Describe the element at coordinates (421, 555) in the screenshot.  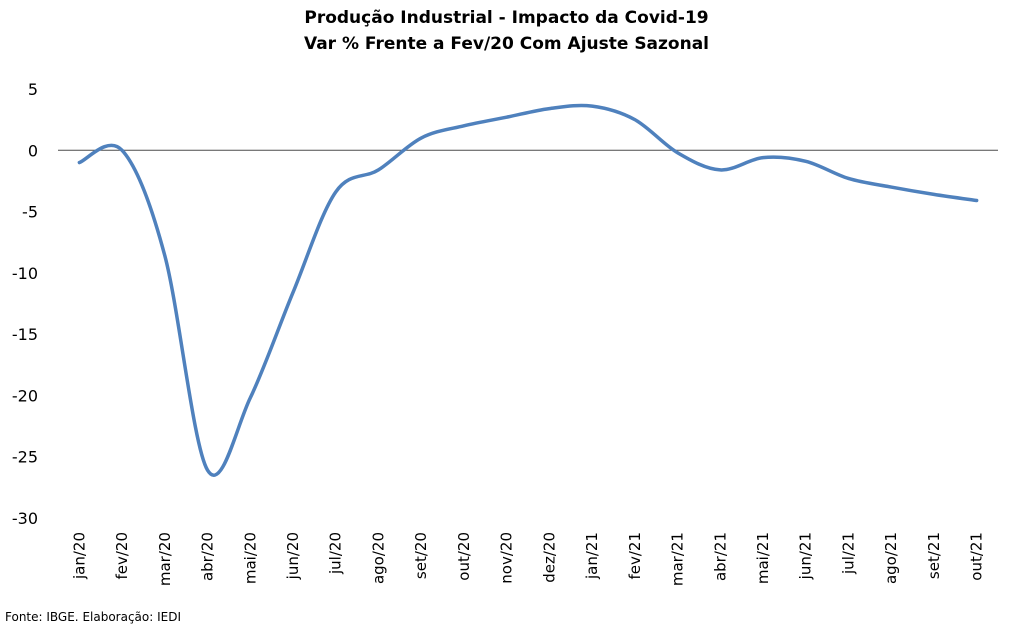
I see `x-tick-label: set/20` at that location.